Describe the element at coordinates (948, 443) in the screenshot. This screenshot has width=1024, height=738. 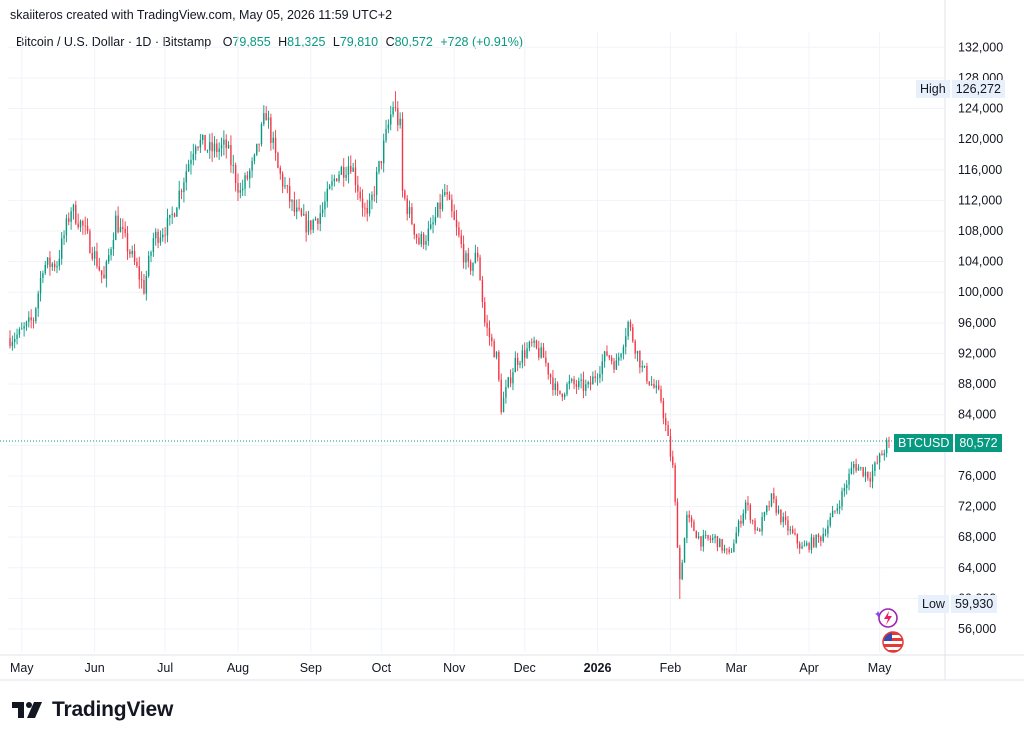
I see `last-price-tag: BTCUSD 80,572` at that location.